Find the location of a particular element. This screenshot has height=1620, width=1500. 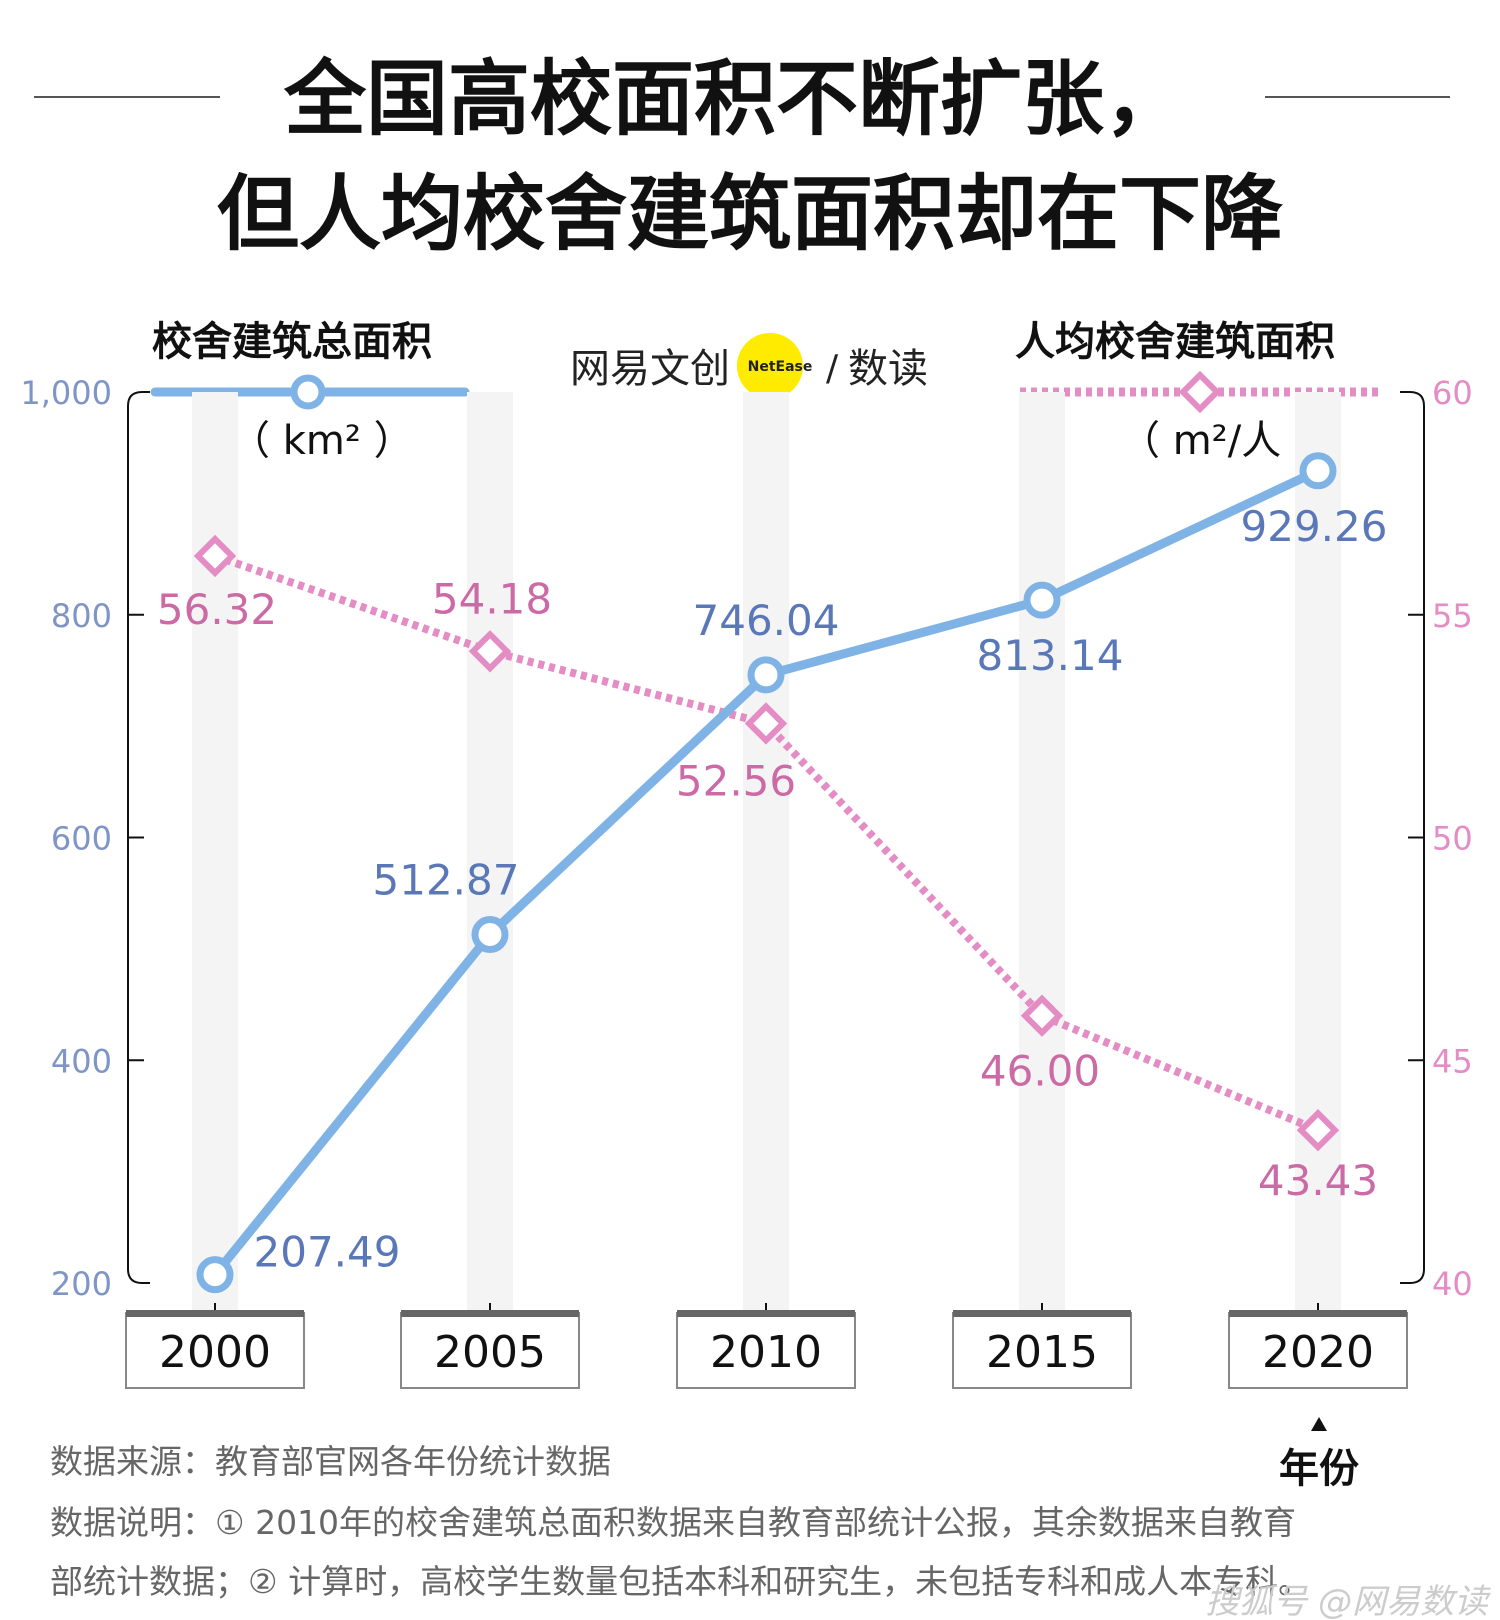

point-per-capita-2010 is located at coordinates (766, 723).